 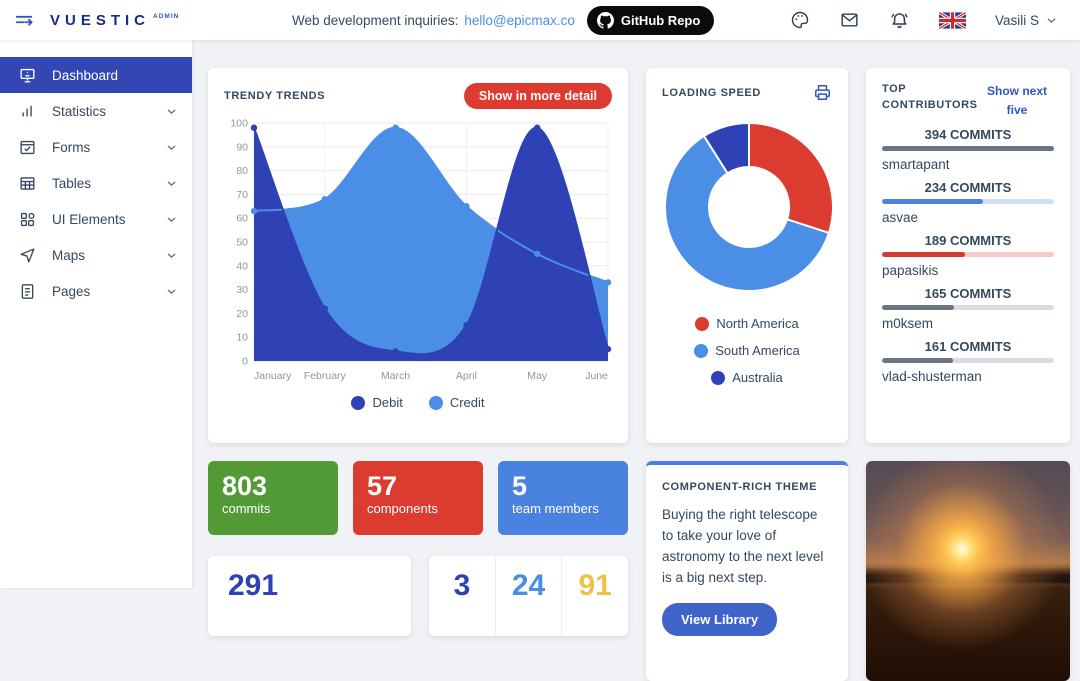 I want to click on navbar-left: VUESTIC ADMIN, so click(x=96, y=20).